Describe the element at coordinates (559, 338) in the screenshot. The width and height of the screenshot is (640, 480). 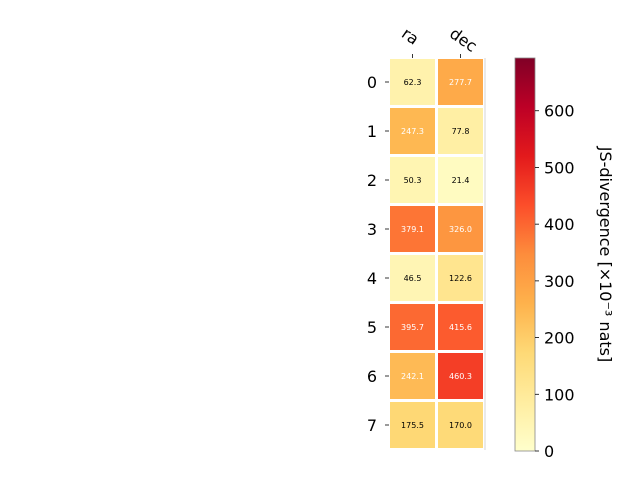
I see `colorbar-tick-label: 200` at that location.